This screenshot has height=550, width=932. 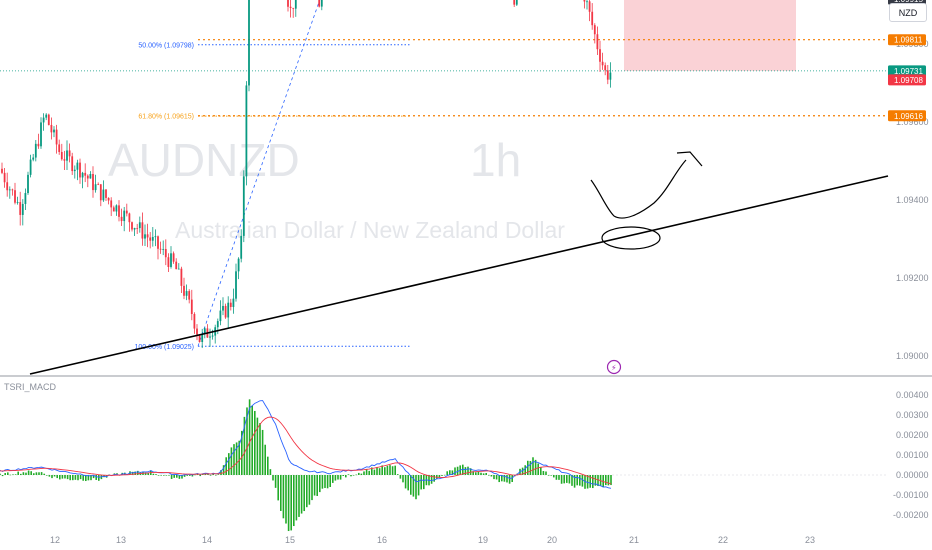 I want to click on fib-trend-line, so click(x=303, y=173).